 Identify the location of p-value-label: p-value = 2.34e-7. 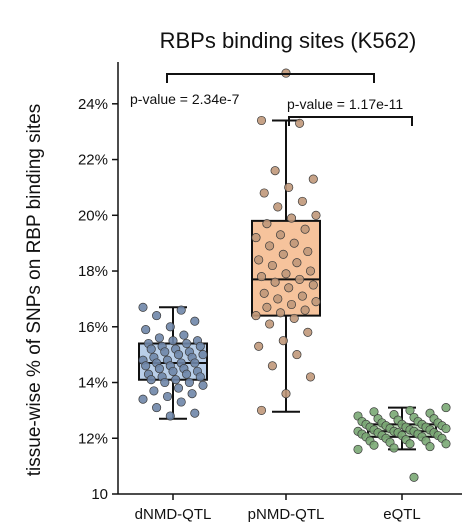
(185, 99).